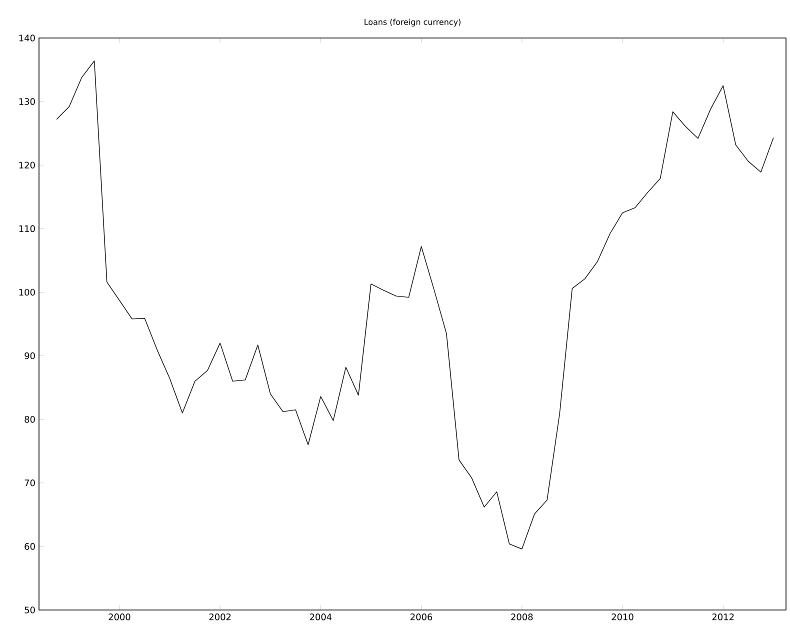 Image resolution: width=790 pixels, height=639 pixels. I want to click on y-tick-label: 110, so click(27, 228).